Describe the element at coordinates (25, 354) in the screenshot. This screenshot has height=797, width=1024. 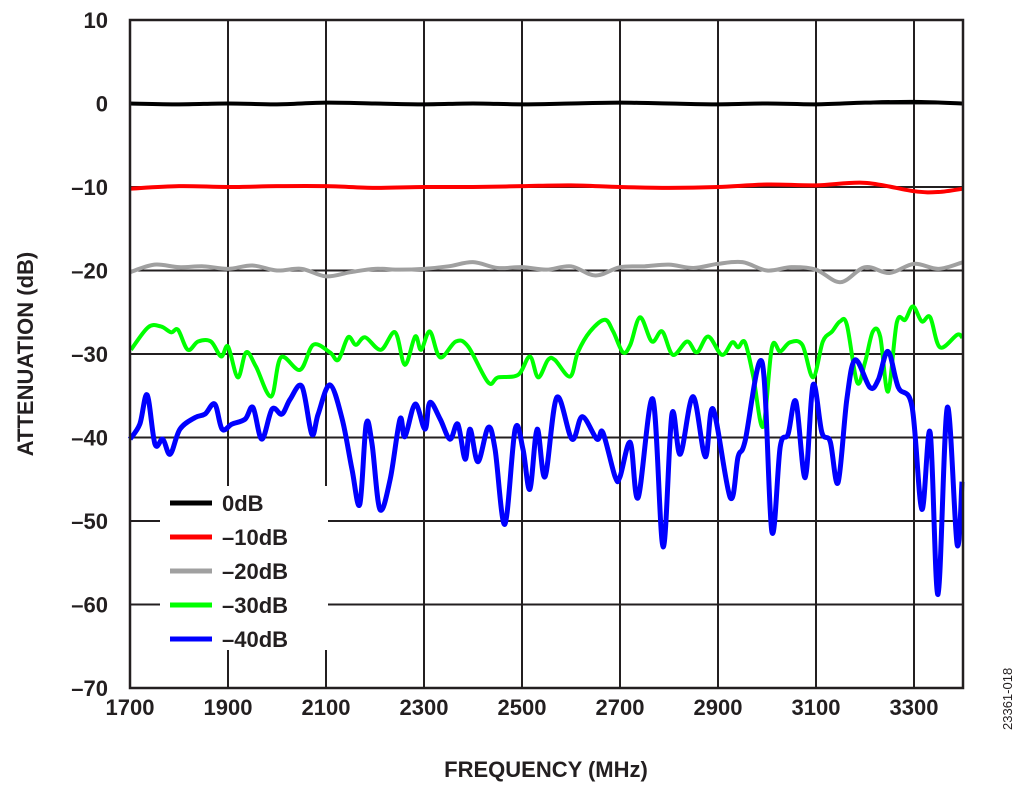
I see `y-axis-label: ATTENUATION (dB)` at that location.